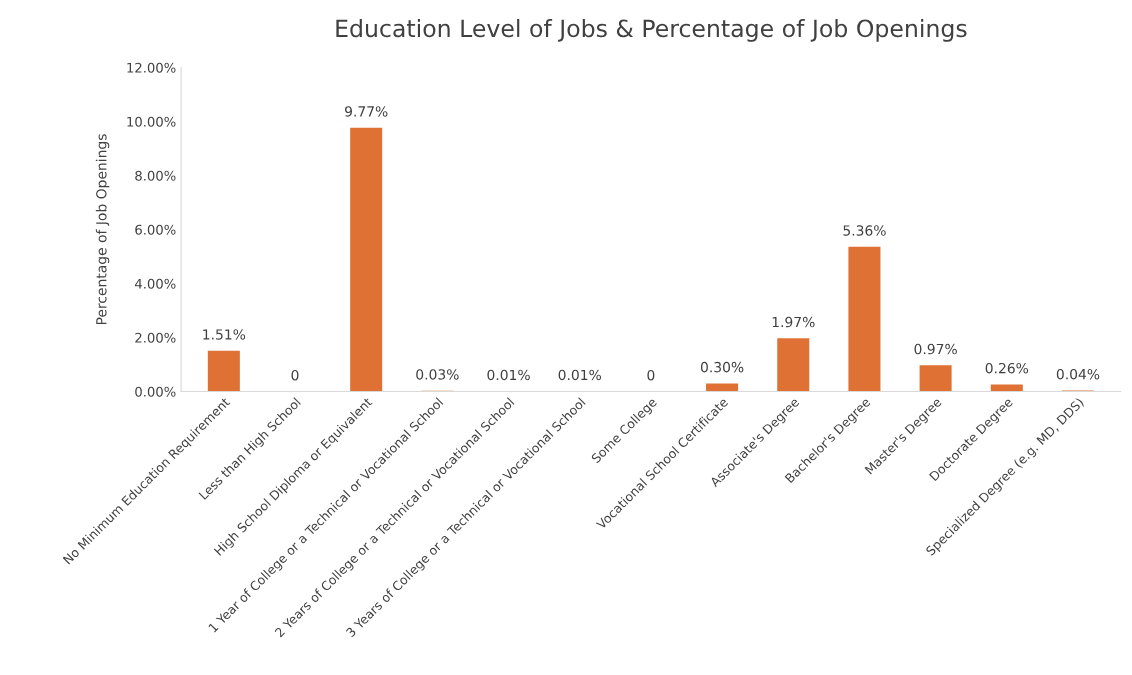 The width and height of the screenshot is (1132, 675). What do you see at coordinates (935, 349) in the screenshot?
I see `data-label: 0.97%` at bounding box center [935, 349].